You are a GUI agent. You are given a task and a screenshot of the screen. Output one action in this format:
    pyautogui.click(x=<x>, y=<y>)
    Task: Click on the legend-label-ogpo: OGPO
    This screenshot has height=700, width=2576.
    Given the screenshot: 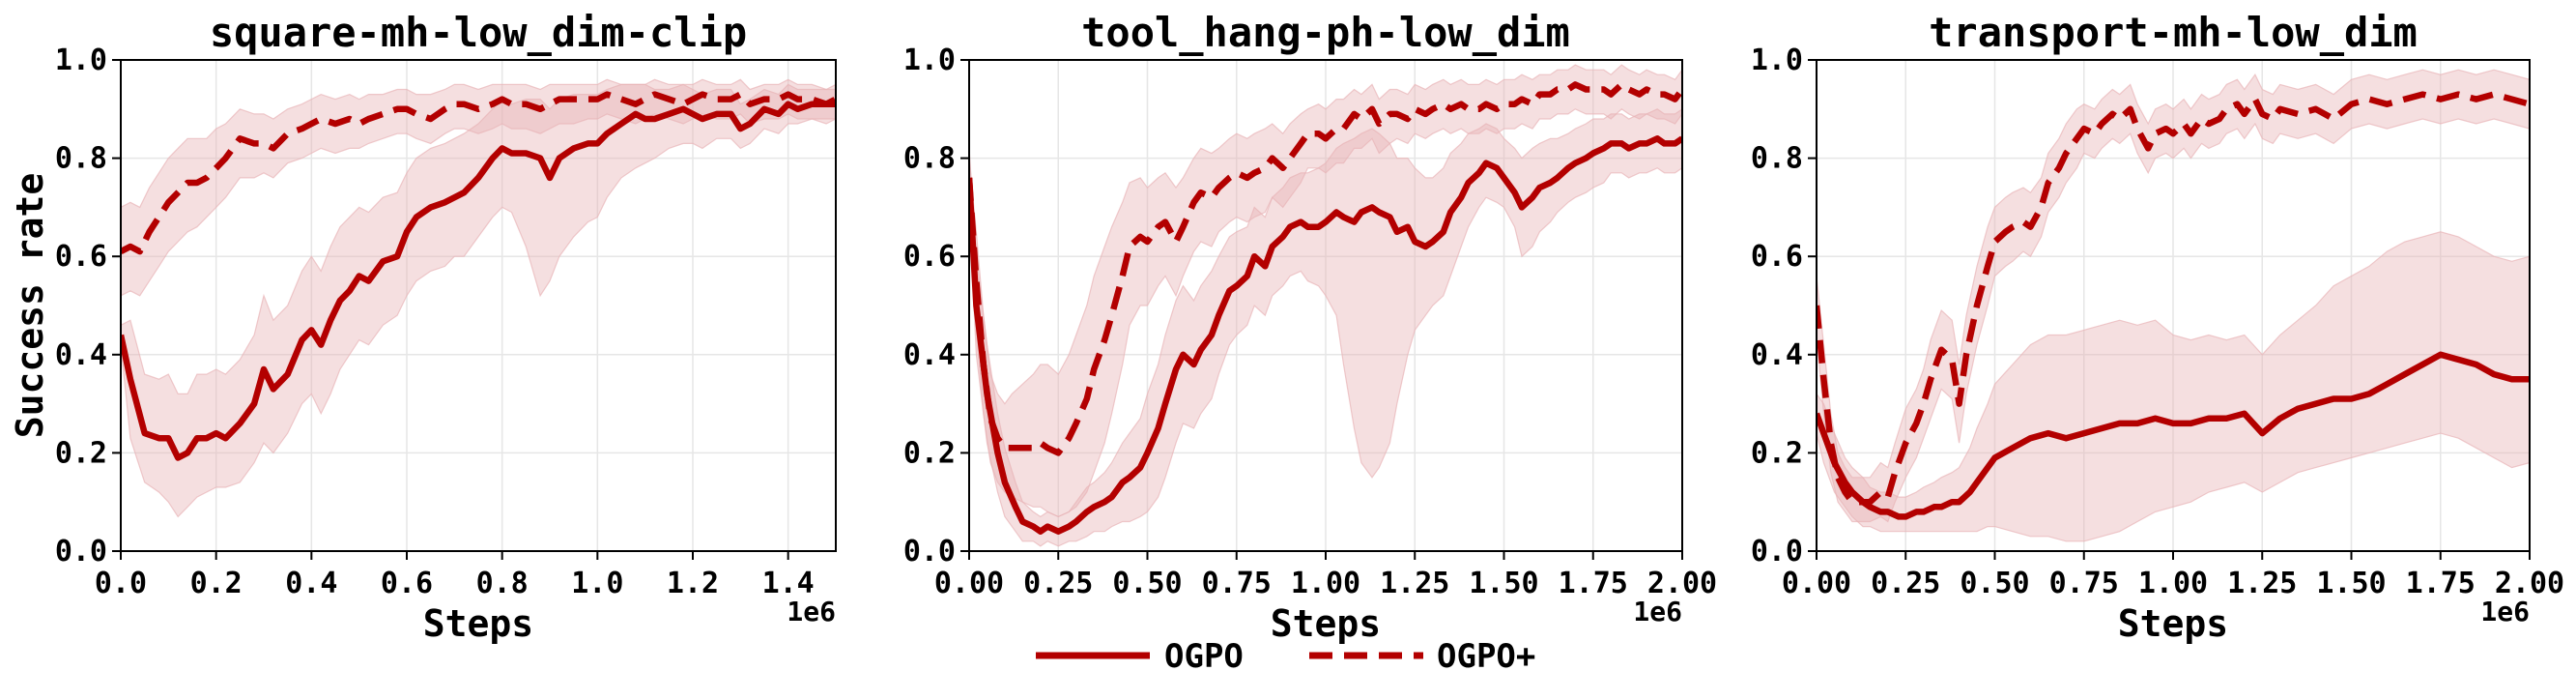 What is the action you would take?
    pyautogui.click(x=1204, y=656)
    